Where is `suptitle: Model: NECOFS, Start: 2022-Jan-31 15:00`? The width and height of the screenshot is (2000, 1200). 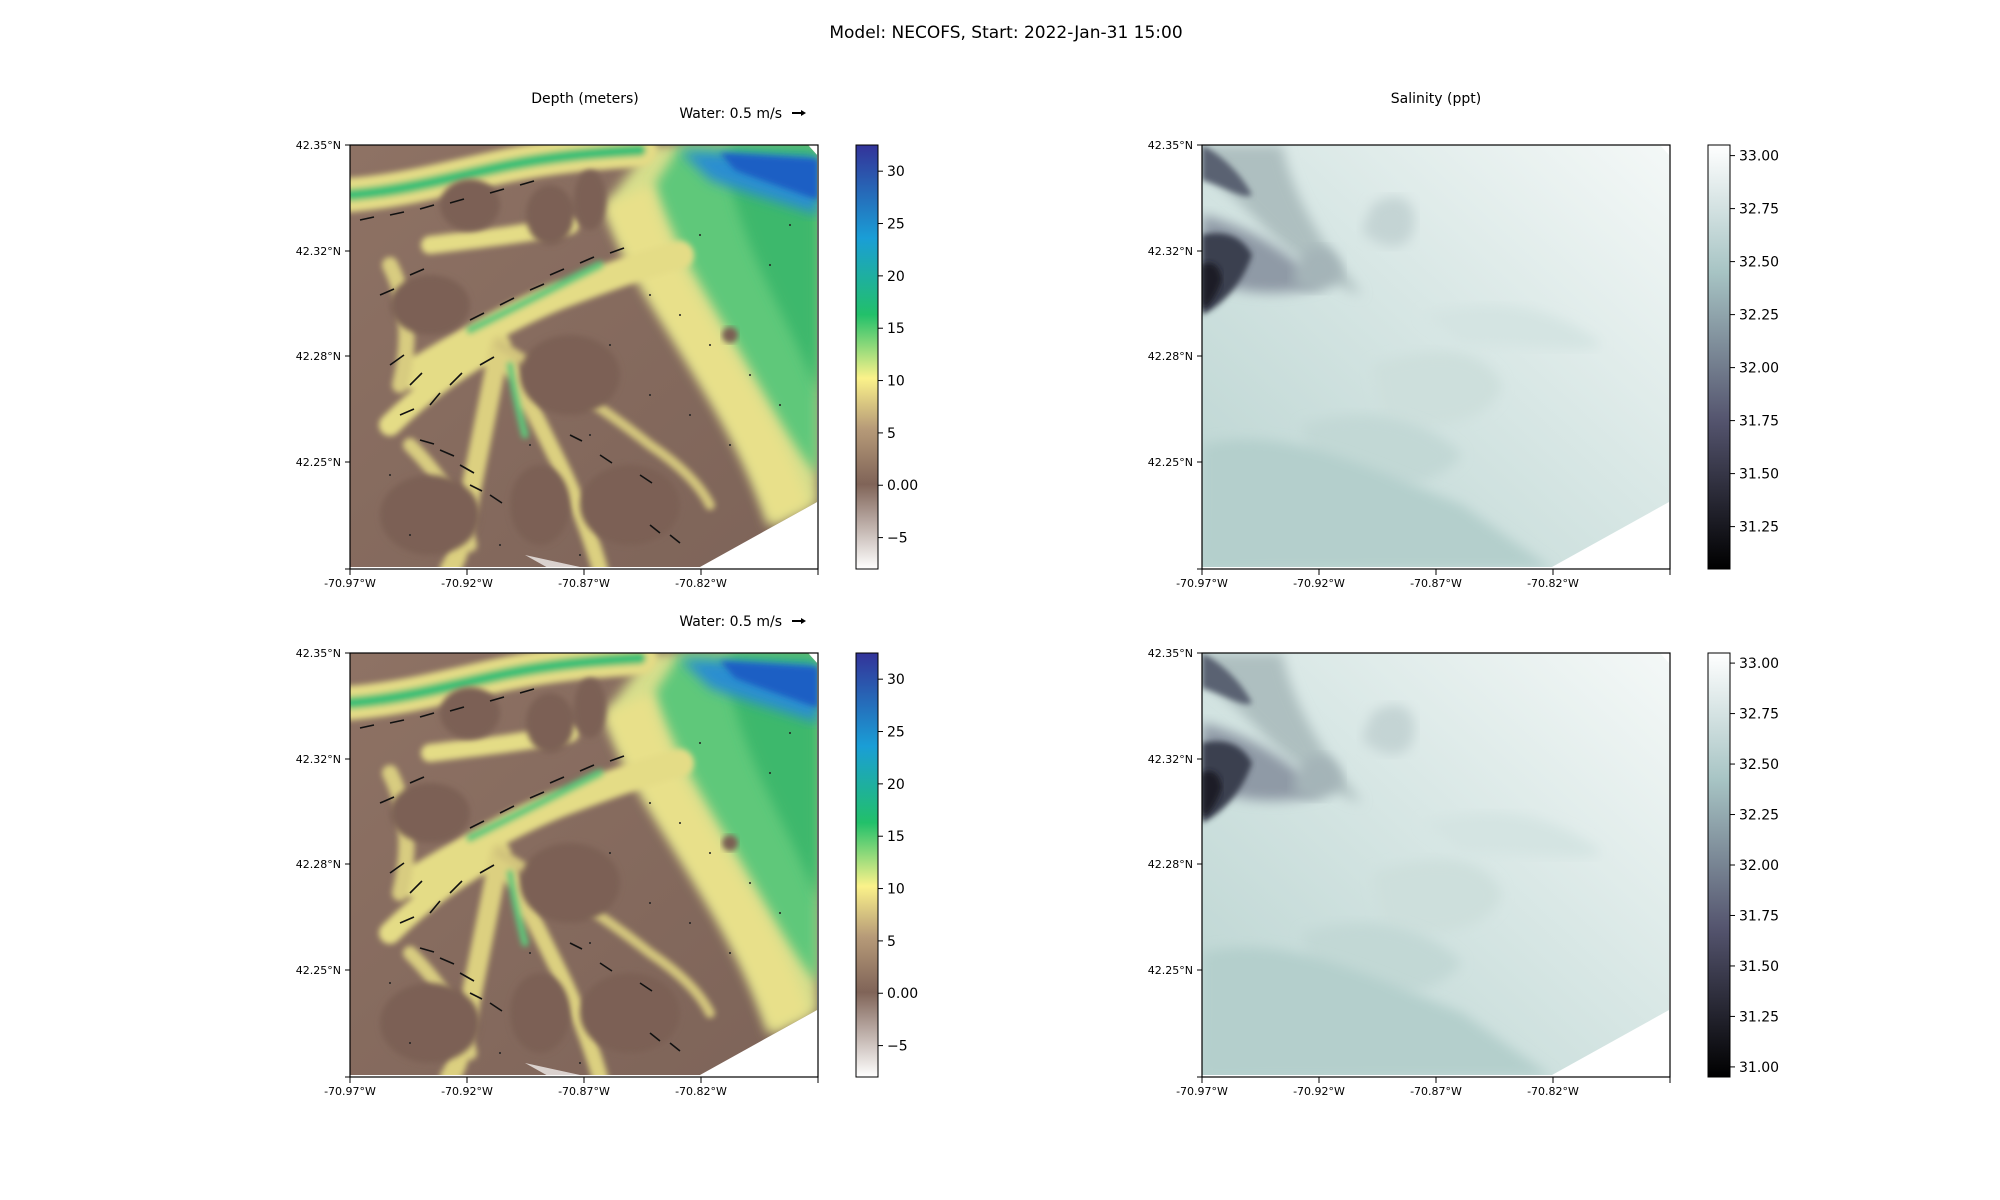
suptitle: Model: NECOFS, Start: 2022-Jan-31 15:00 is located at coordinates (1005, 33).